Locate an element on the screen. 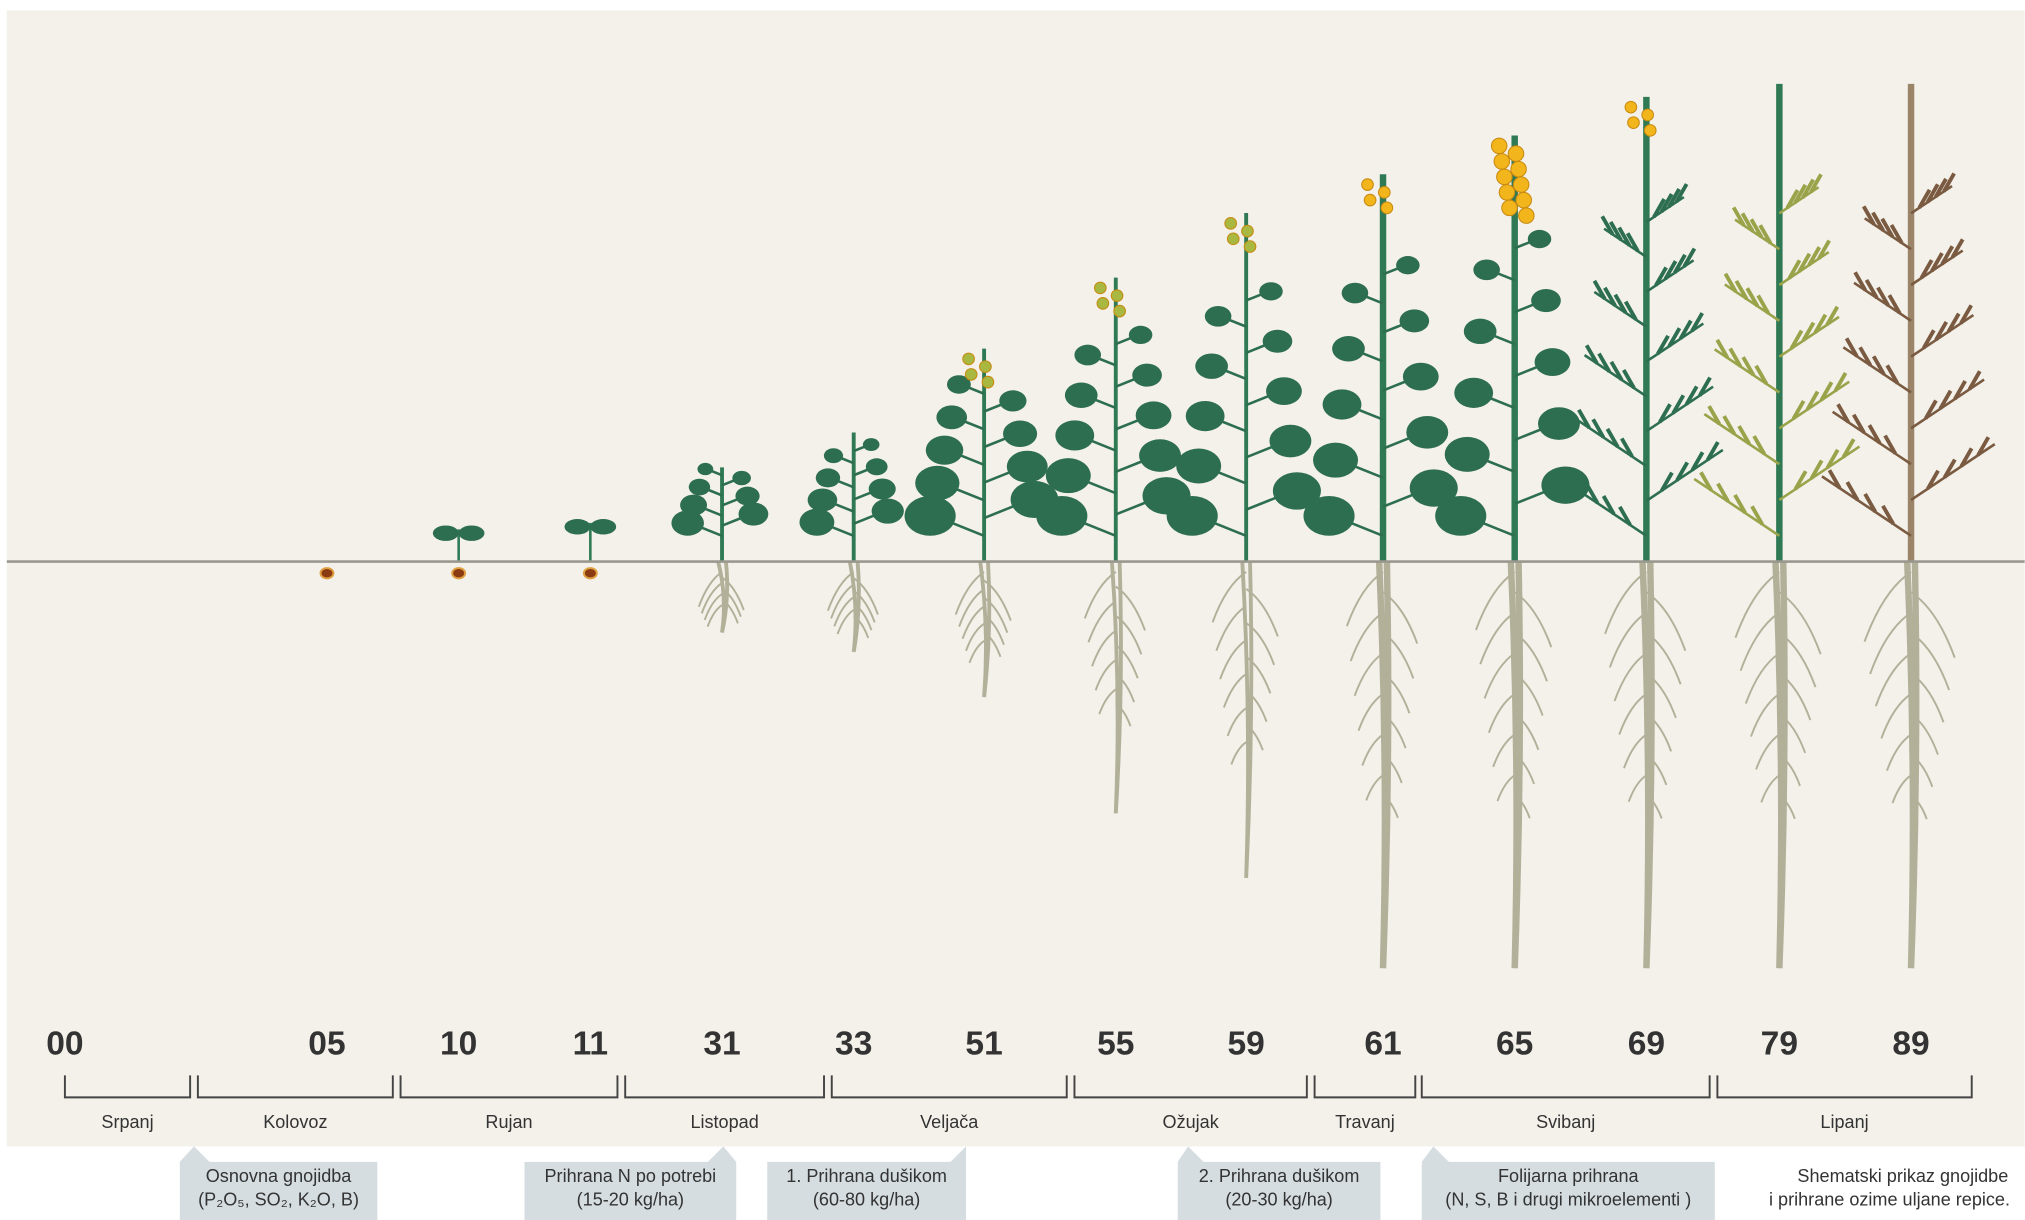  stage-code: 00 is located at coordinates (64, 1044).